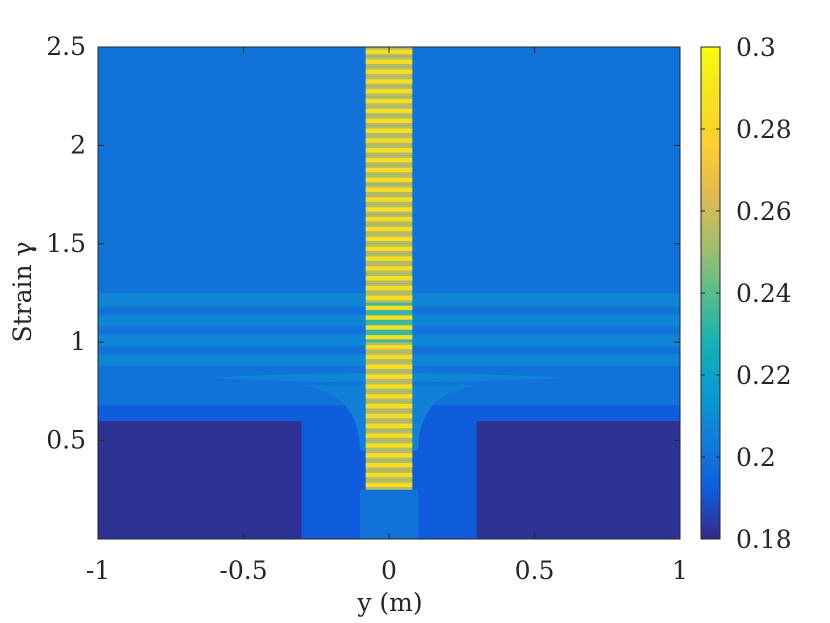 The width and height of the screenshot is (830, 623). Describe the element at coordinates (710, 293) in the screenshot. I see `colorbar-gradient` at that location.